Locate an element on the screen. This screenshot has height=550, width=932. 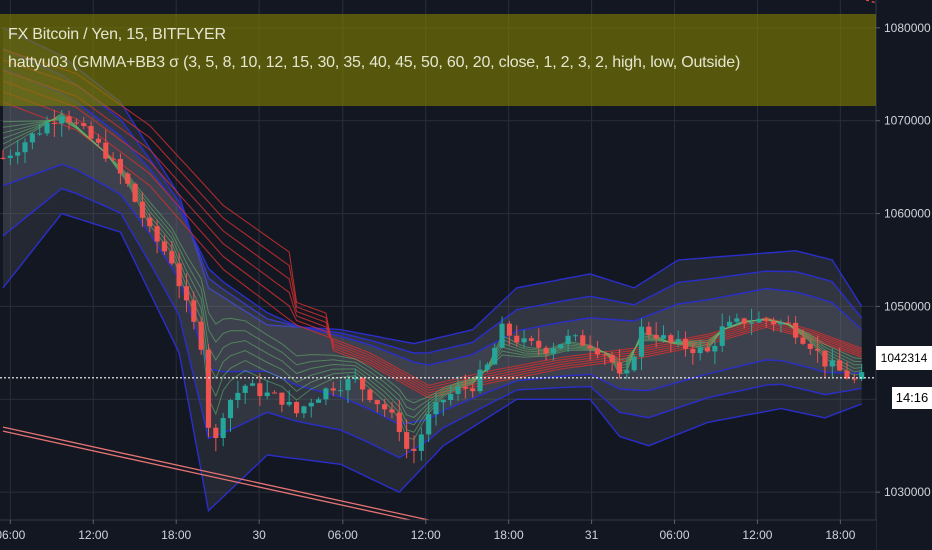
symbol-label: FX Bitcoin / Yen, 15, BITFLYER is located at coordinates (117, 34).